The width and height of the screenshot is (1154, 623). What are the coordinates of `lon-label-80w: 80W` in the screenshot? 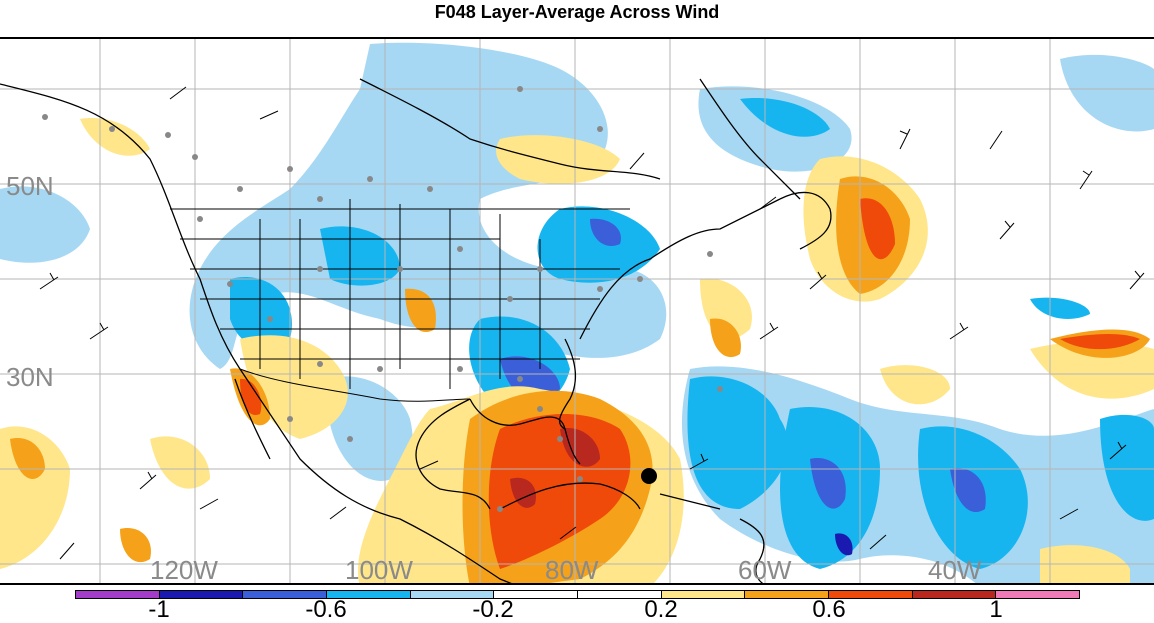 It's located at (572, 570).